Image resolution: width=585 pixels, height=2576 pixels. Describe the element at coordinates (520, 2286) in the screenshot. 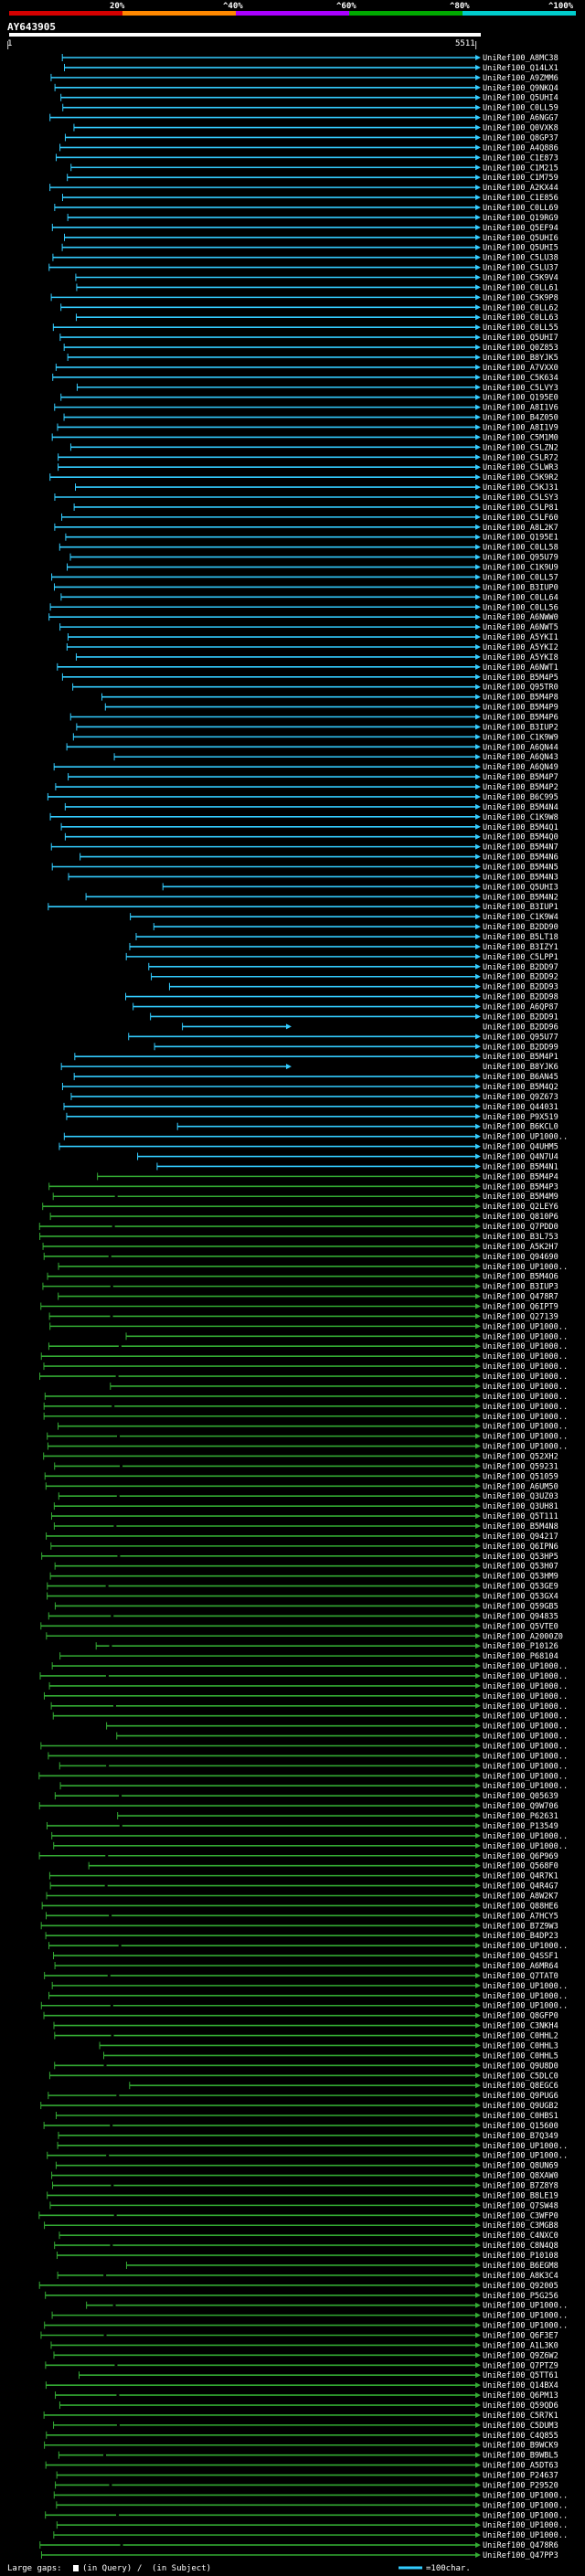

I see `hit-label: UniRef100_Q92005` at that location.